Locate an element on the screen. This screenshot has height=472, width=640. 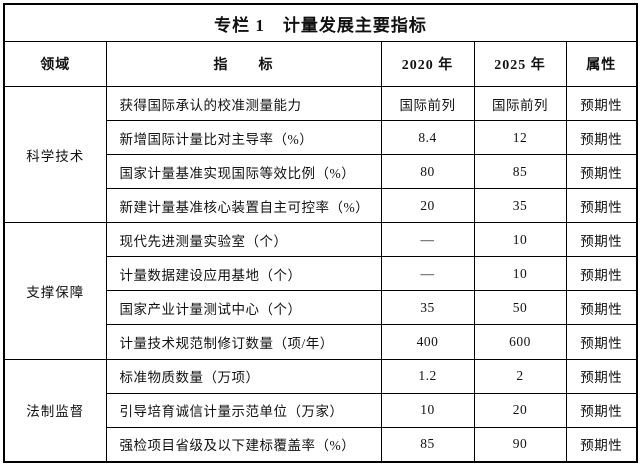
table-row: 新增国际计量比对主导率（%） 8.4 12 预期性 is located at coordinates (321, 138).